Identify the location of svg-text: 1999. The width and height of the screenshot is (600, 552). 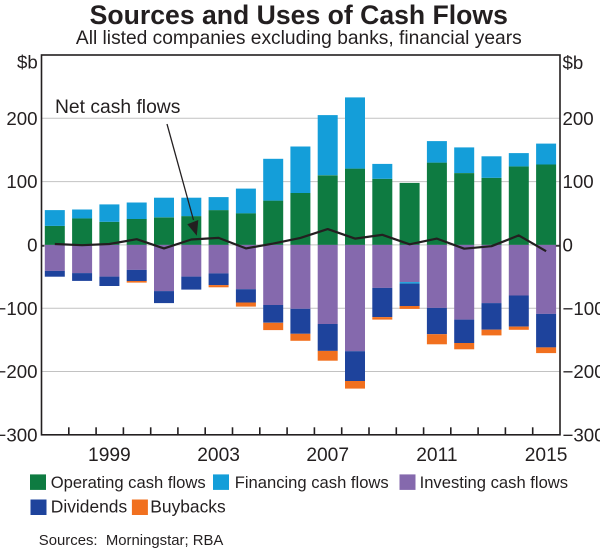
(109, 455).